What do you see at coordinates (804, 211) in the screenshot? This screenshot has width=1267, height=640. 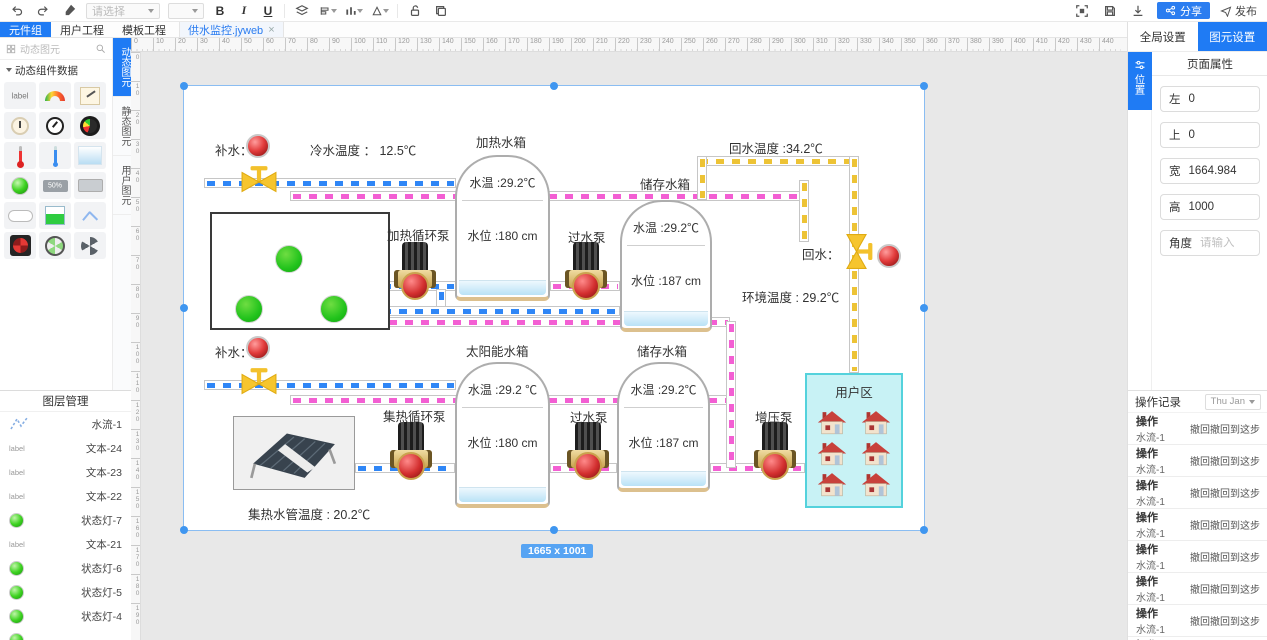 I see `pipe-return-stub` at bounding box center [804, 211].